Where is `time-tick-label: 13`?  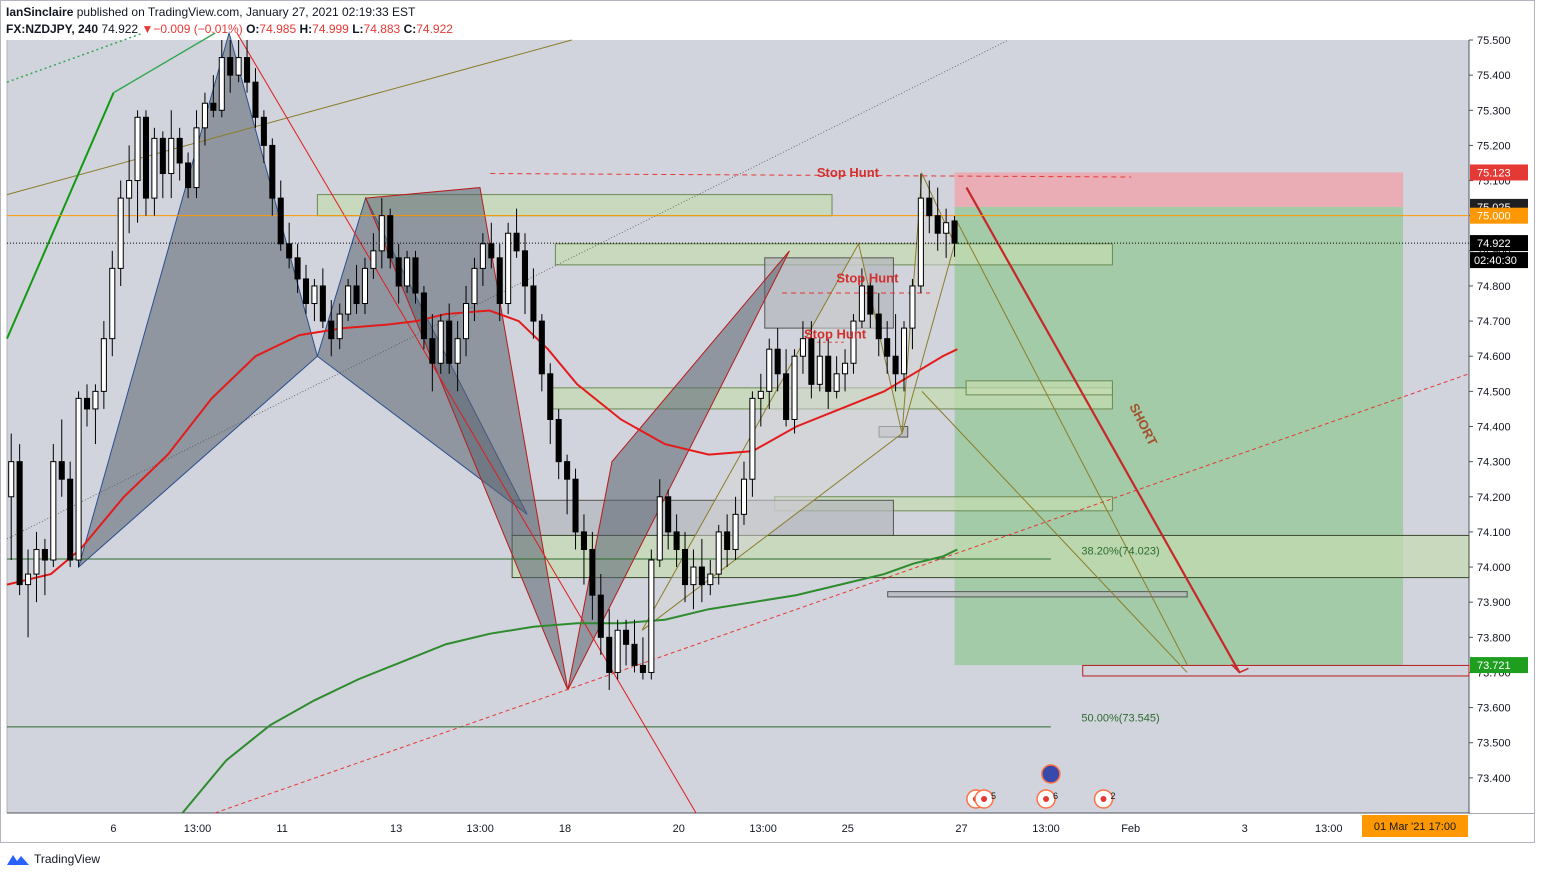
time-tick-label: 13 is located at coordinates (396, 829).